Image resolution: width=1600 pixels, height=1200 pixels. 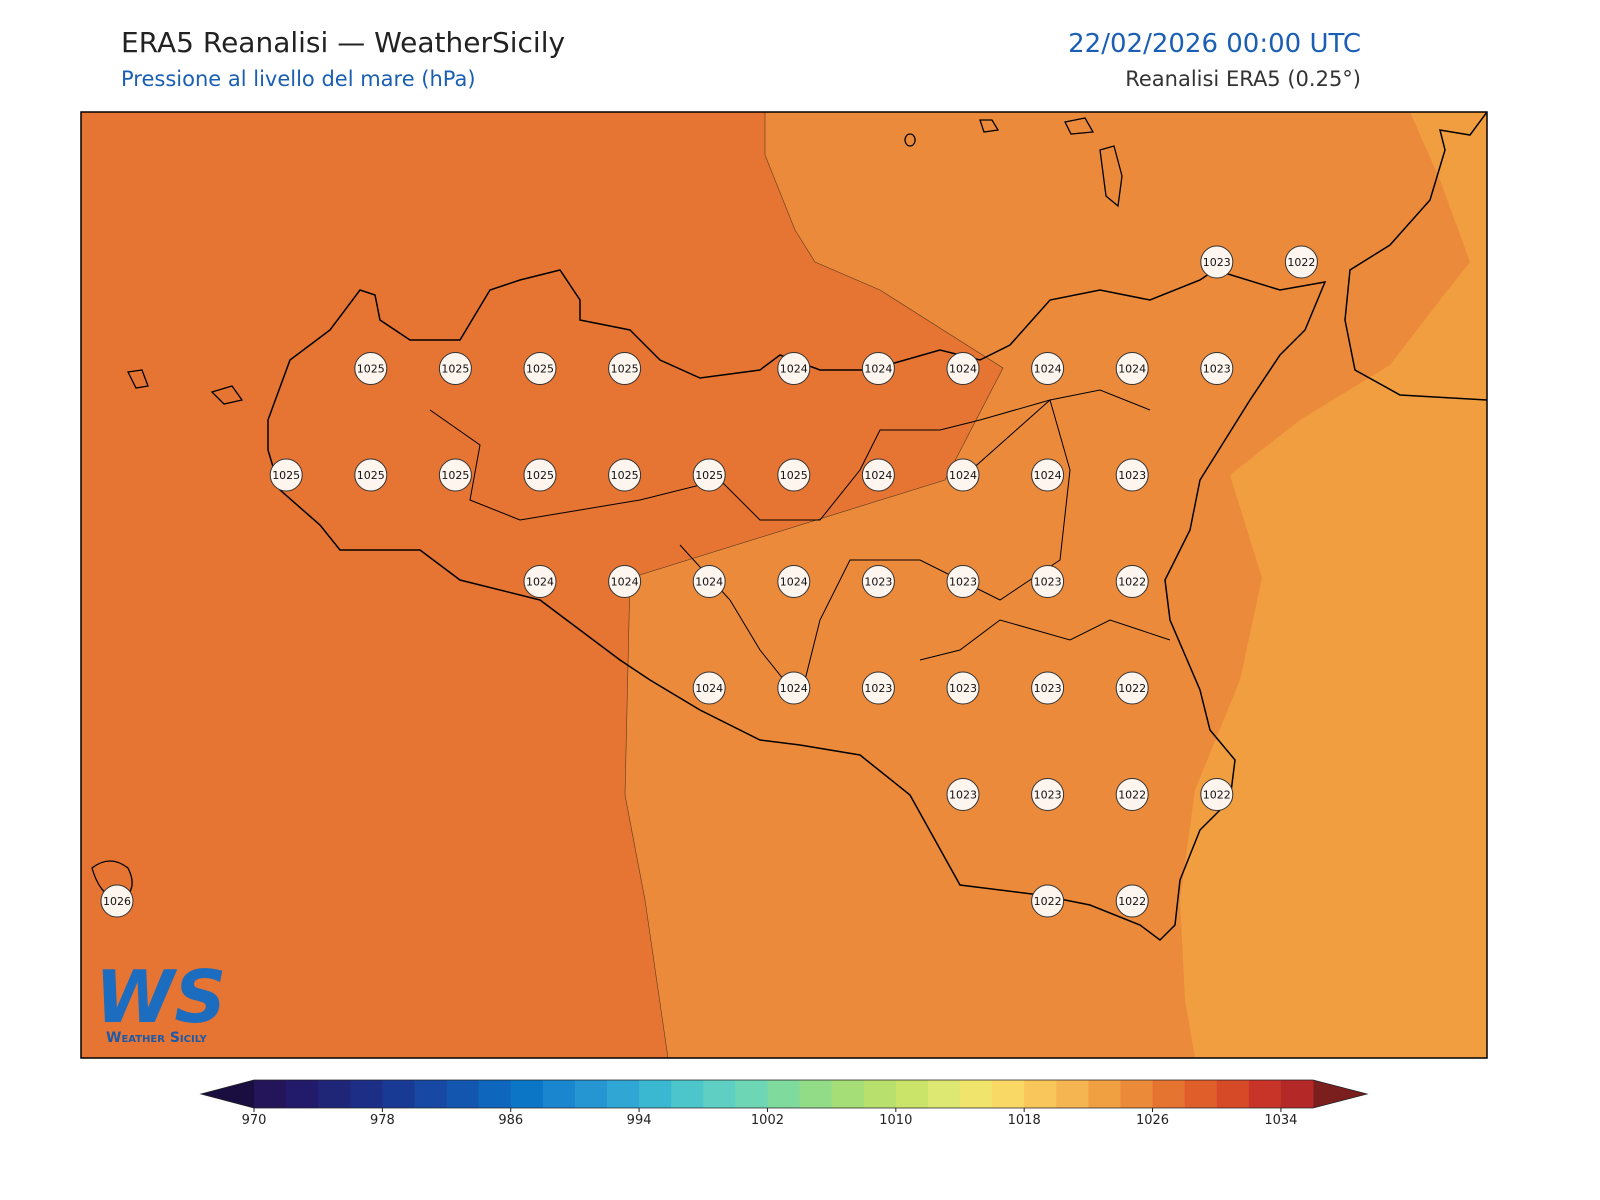 What do you see at coordinates (343, 42) in the screenshot?
I see `title: ERA5 Reanalisi — WeatherSicily` at bounding box center [343, 42].